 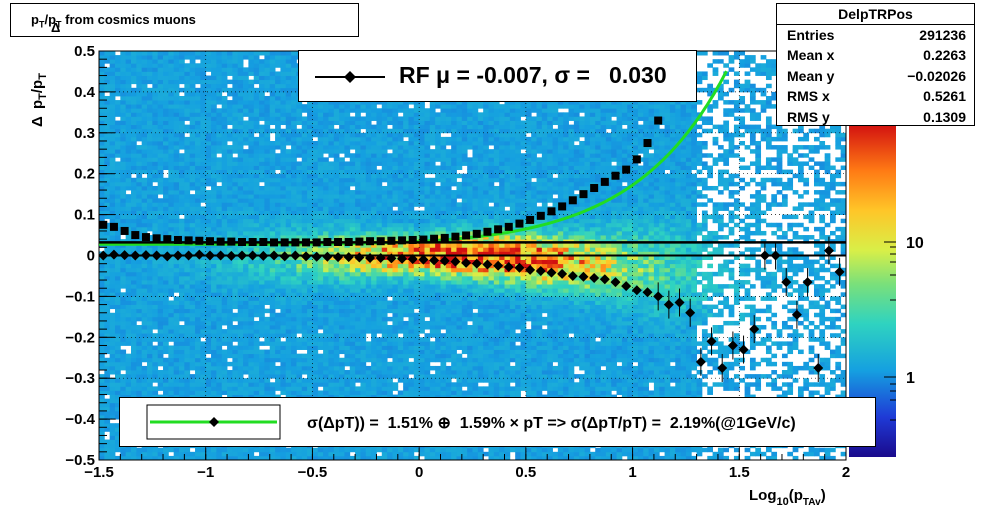 I want to click on y-tick-label: −0.3, so click(x=80, y=378).